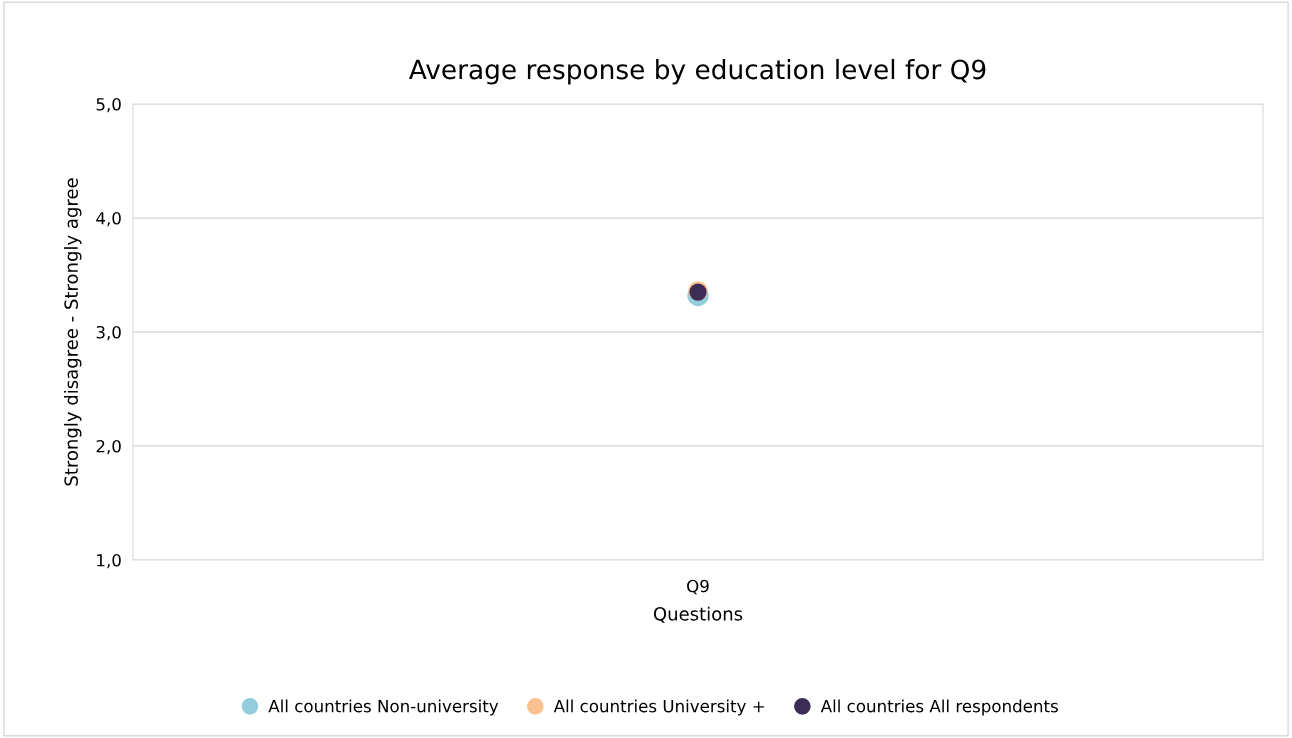 The height and width of the screenshot is (738, 1292). What do you see at coordinates (698, 614) in the screenshot?
I see `x-axis-title: Questions` at bounding box center [698, 614].